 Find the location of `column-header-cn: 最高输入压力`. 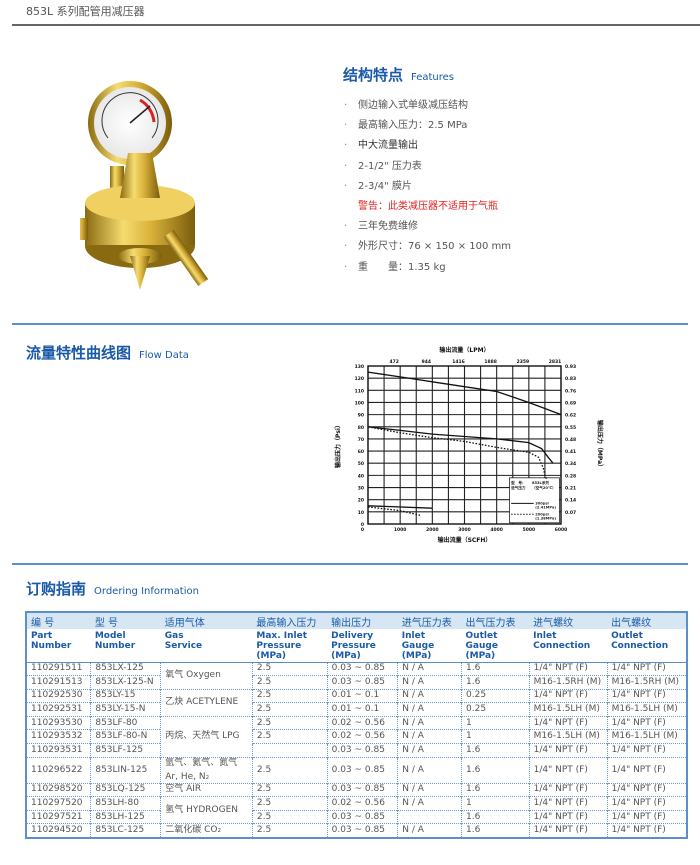

column-header-cn: 最高输入压力 is located at coordinates (290, 620).